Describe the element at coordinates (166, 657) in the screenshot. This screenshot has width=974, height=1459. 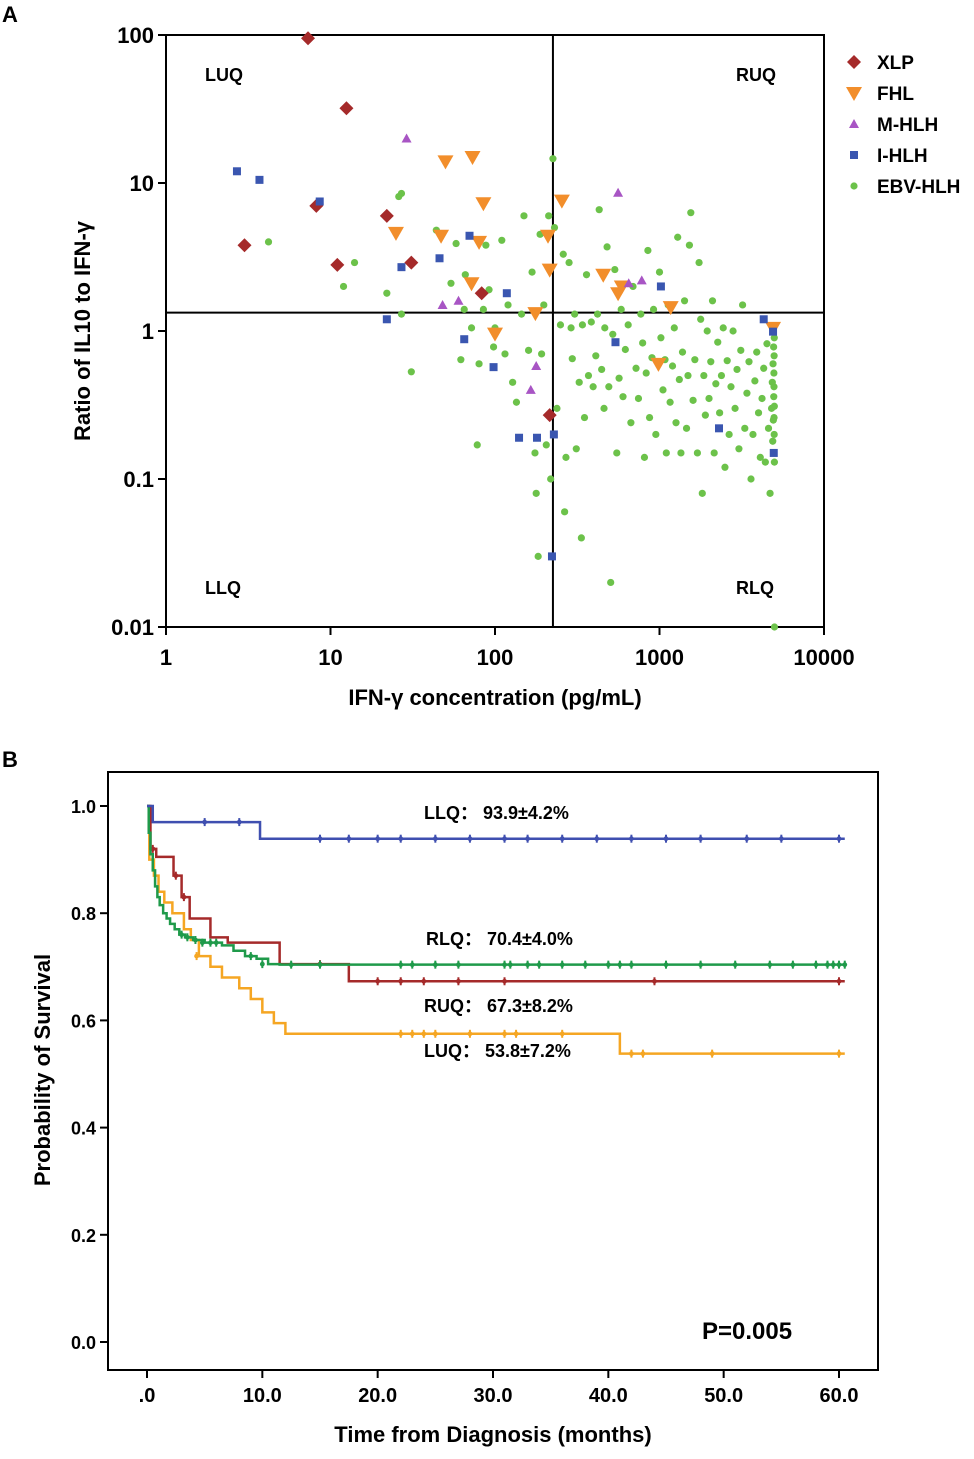
I see `scatter-x-tick-label: 1` at that location.